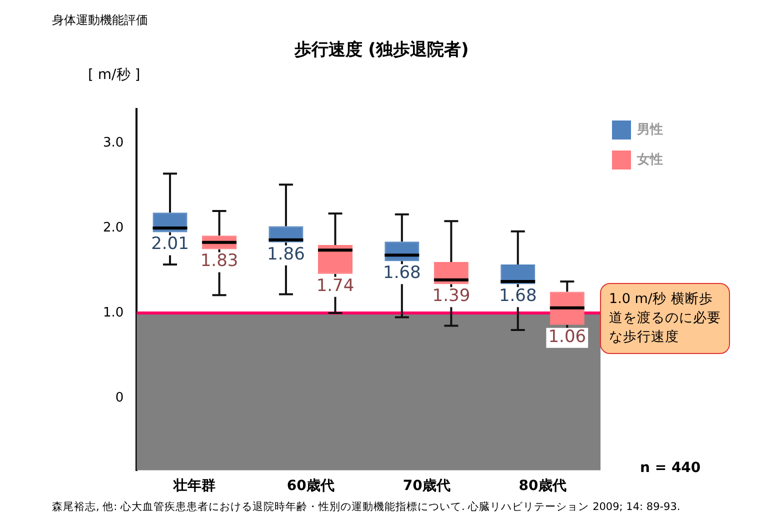 The image size is (763, 521). What do you see at coordinates (119, 398) in the screenshot?
I see `y-tick-label: 0` at bounding box center [119, 398].